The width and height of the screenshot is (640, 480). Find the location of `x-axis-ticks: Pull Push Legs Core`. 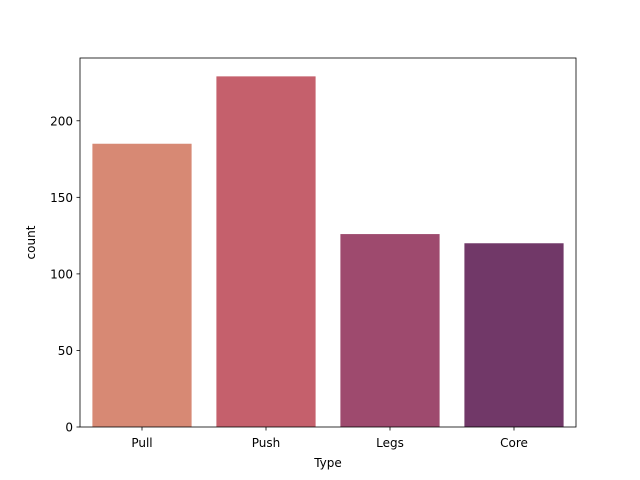

x-axis-ticks: Pull Push Legs Core is located at coordinates (329, 438).